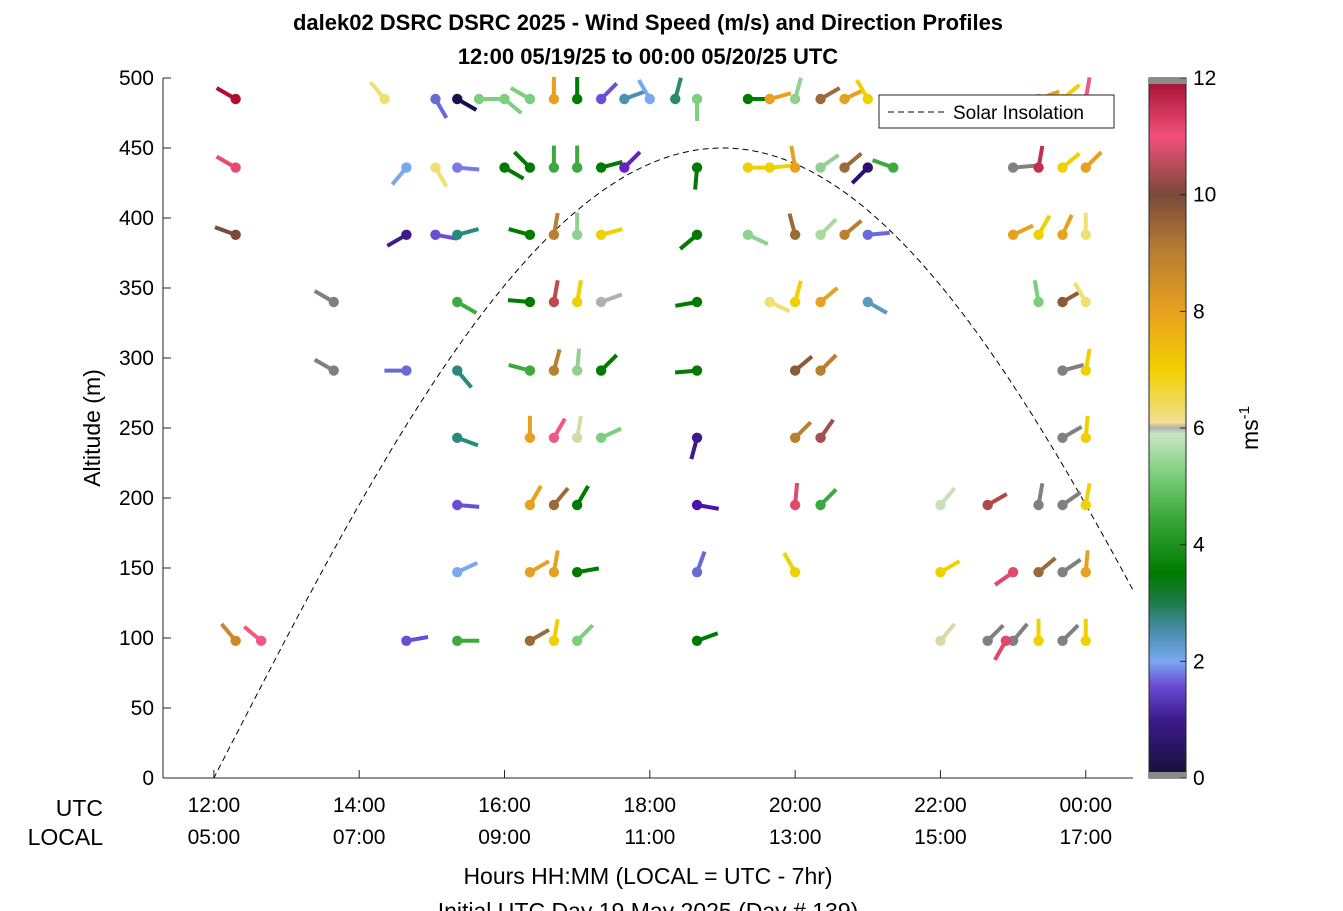 The height and width of the screenshot is (911, 1343). I want to click on x-row-local-label: LOCAL, so click(66, 837).